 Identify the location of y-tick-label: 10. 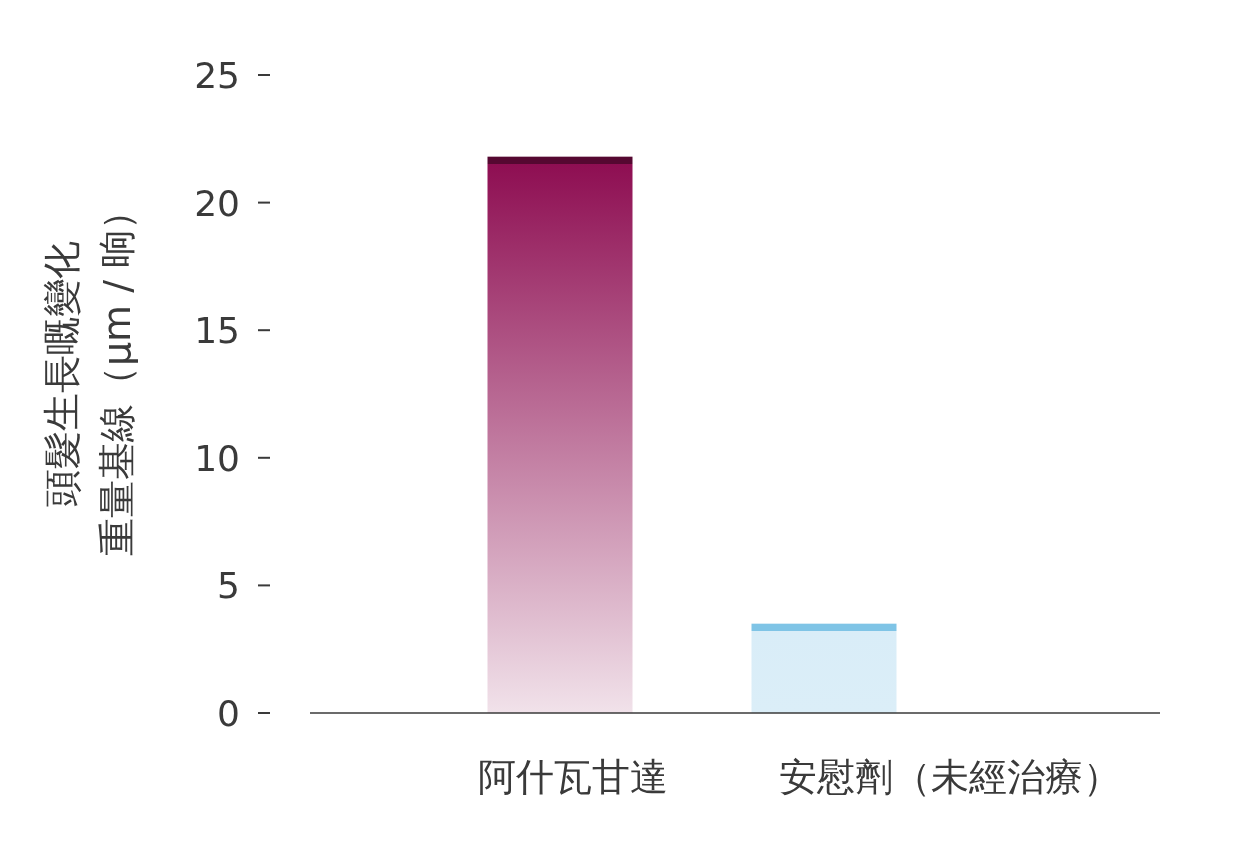
(217, 458).